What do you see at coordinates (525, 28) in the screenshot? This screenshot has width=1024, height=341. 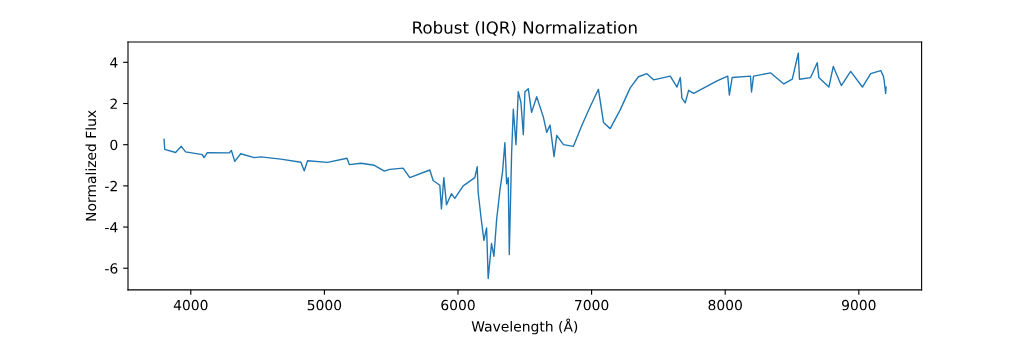 I see `chart-title: Robust (IQR) Normalization` at bounding box center [525, 28].